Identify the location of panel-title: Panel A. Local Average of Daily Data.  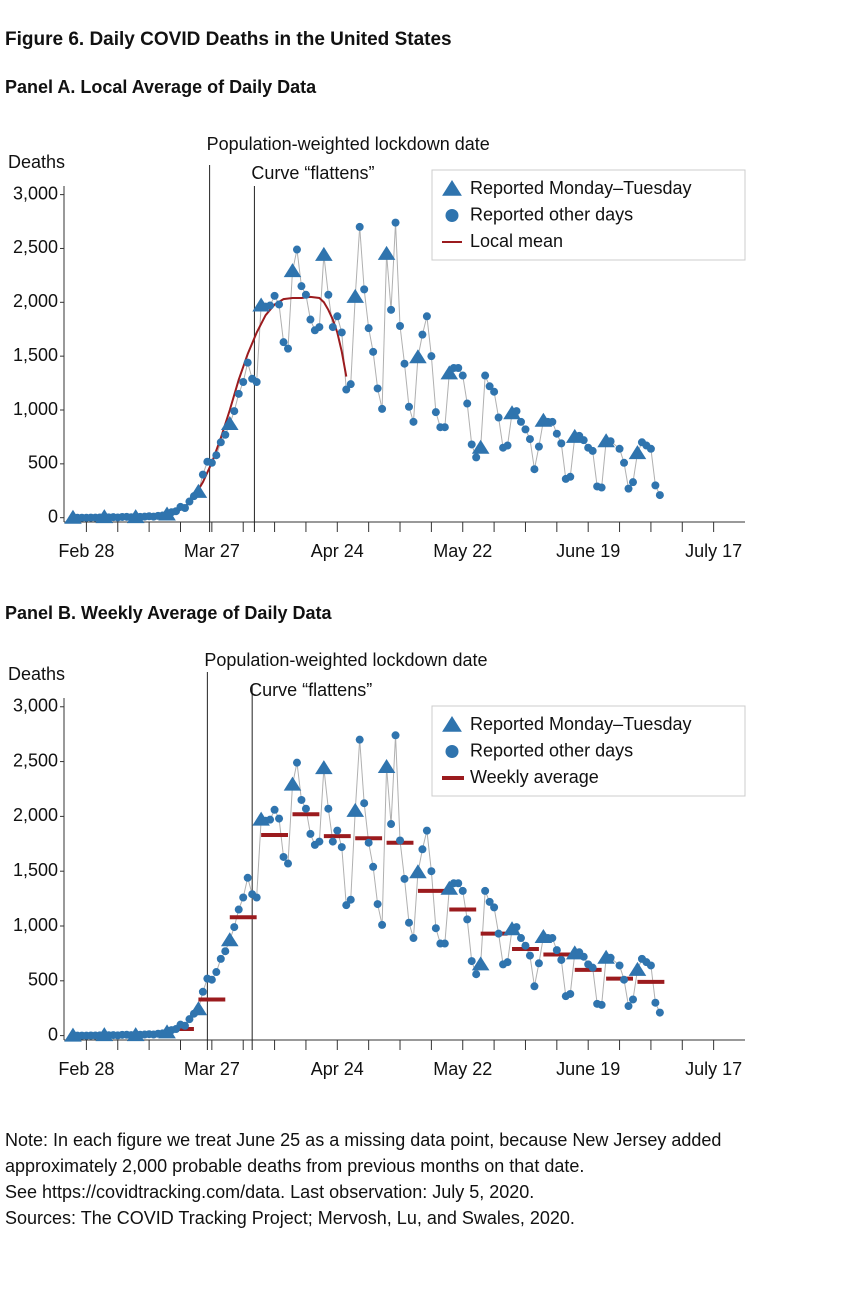
(161, 87).